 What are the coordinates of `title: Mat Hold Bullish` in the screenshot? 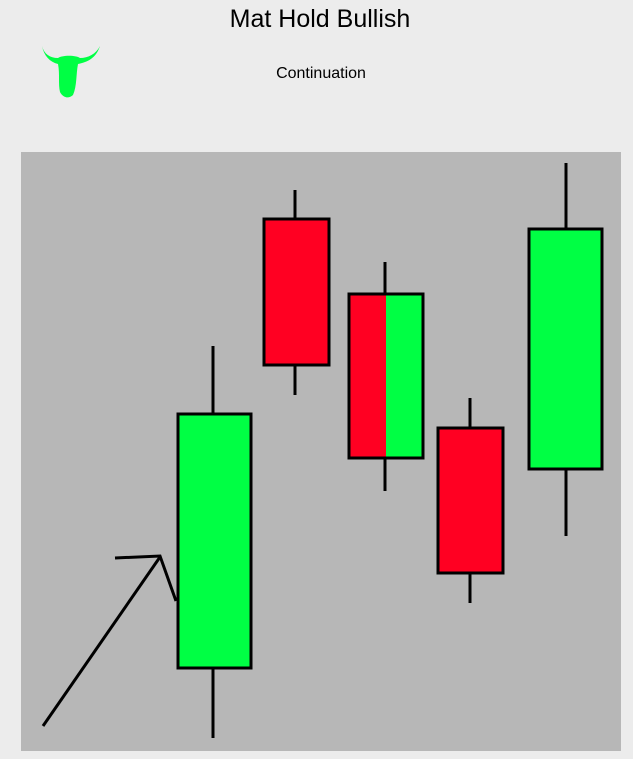 It's located at (320, 19).